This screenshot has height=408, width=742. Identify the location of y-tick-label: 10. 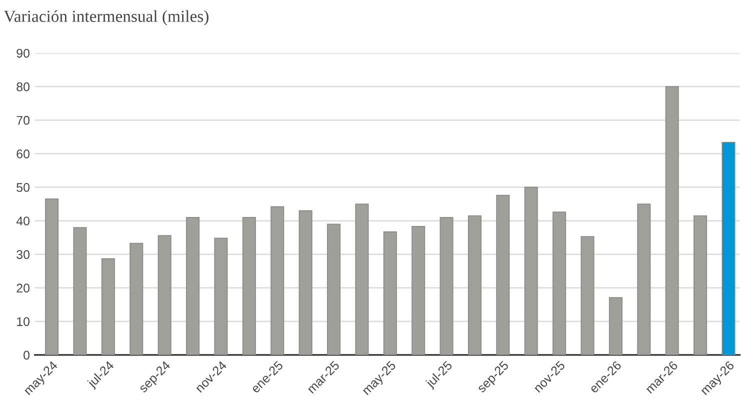
(23, 321).